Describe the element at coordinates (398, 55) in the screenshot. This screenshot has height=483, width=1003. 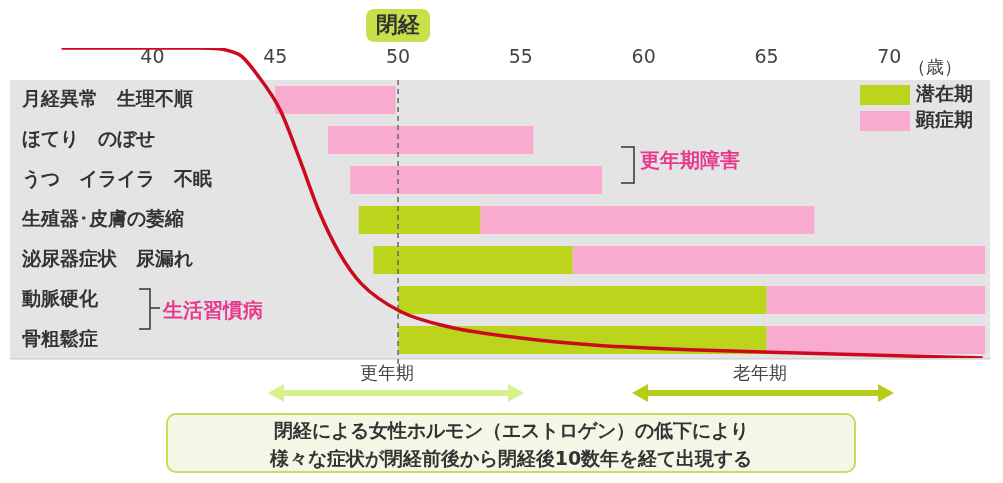
I see `x-tick-label: 50` at that location.